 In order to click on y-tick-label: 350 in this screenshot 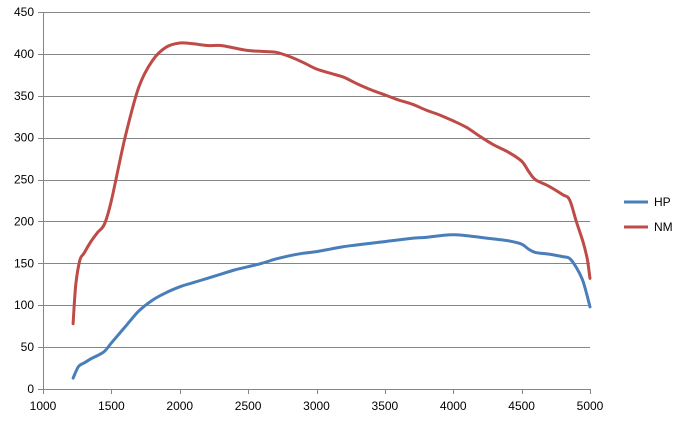, I will do `click(24, 96)`.